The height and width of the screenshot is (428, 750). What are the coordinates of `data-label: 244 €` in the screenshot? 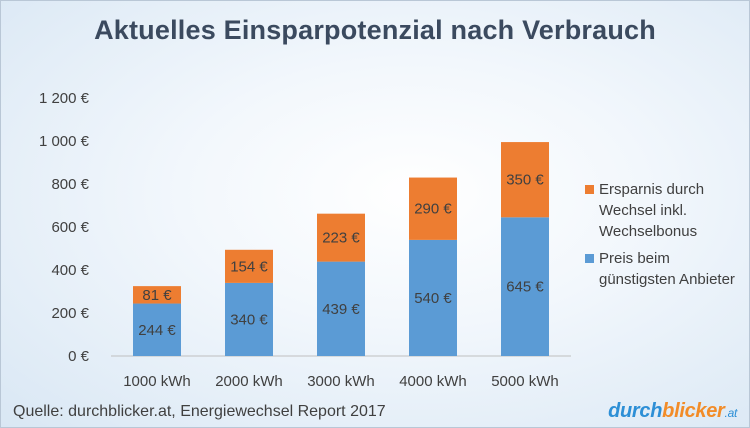 It's located at (157, 330).